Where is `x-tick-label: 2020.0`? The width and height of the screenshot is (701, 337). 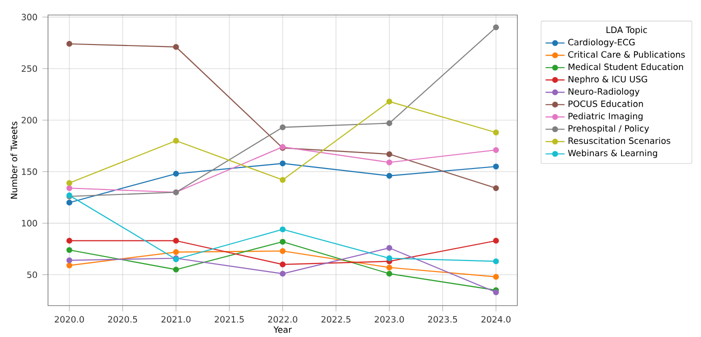
x-tick-label: 2020.0 is located at coordinates (69, 319).